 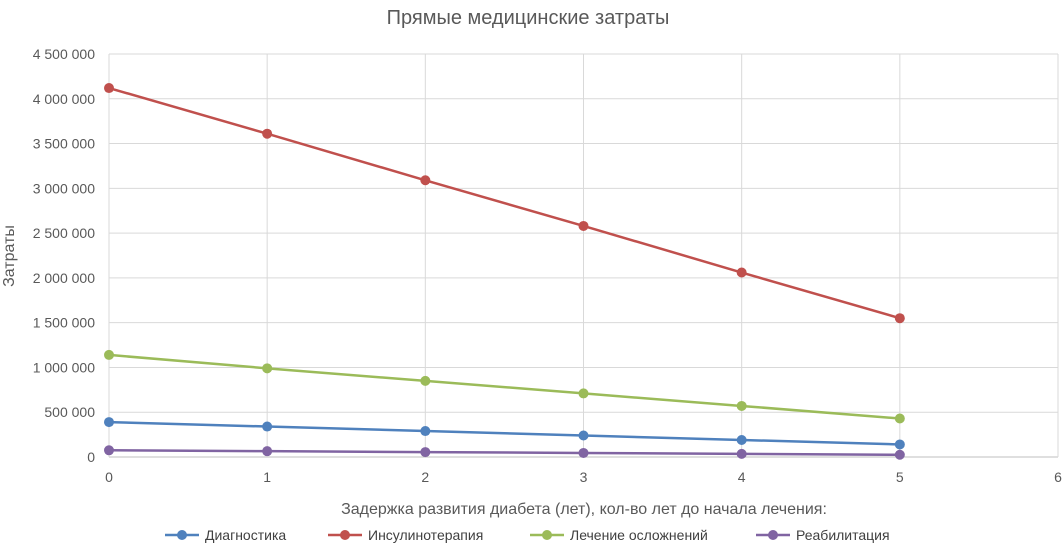 What do you see at coordinates (64, 99) in the screenshot?
I see `y-tick-label: 4 000 000` at bounding box center [64, 99].